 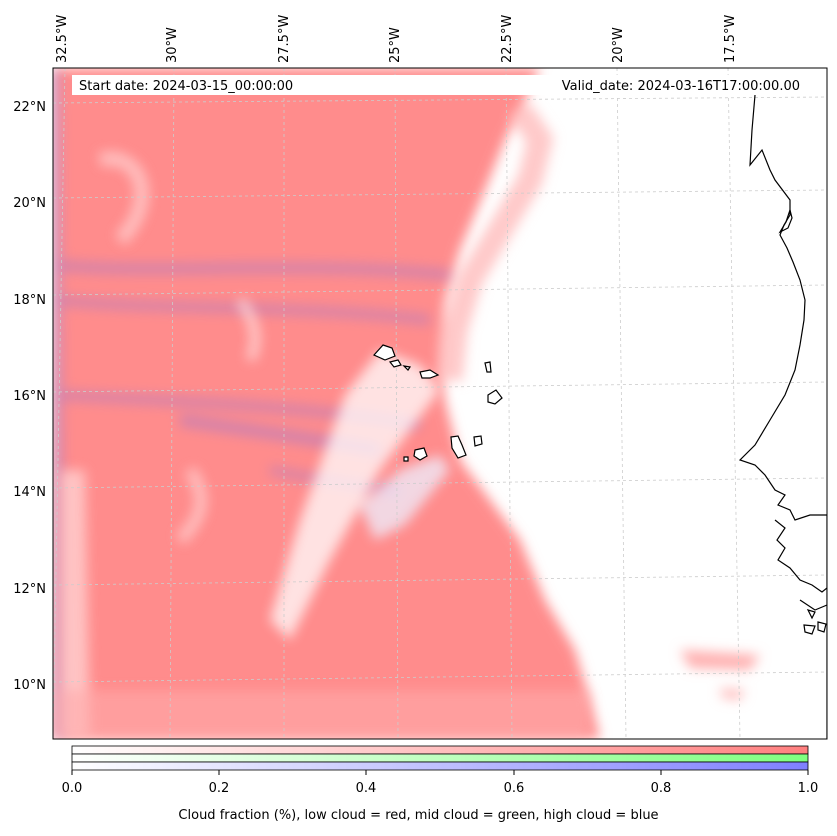 What do you see at coordinates (440, 85) in the screenshot?
I see `header-box` at bounding box center [440, 85].